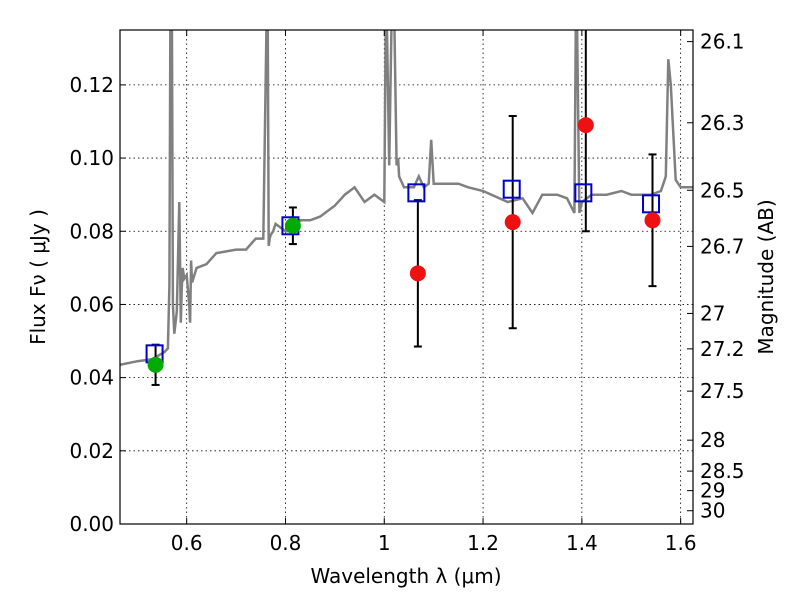 This screenshot has width=800, height=600. What do you see at coordinates (722, 471) in the screenshot?
I see `y2-tick-label: 28.5` at bounding box center [722, 471].